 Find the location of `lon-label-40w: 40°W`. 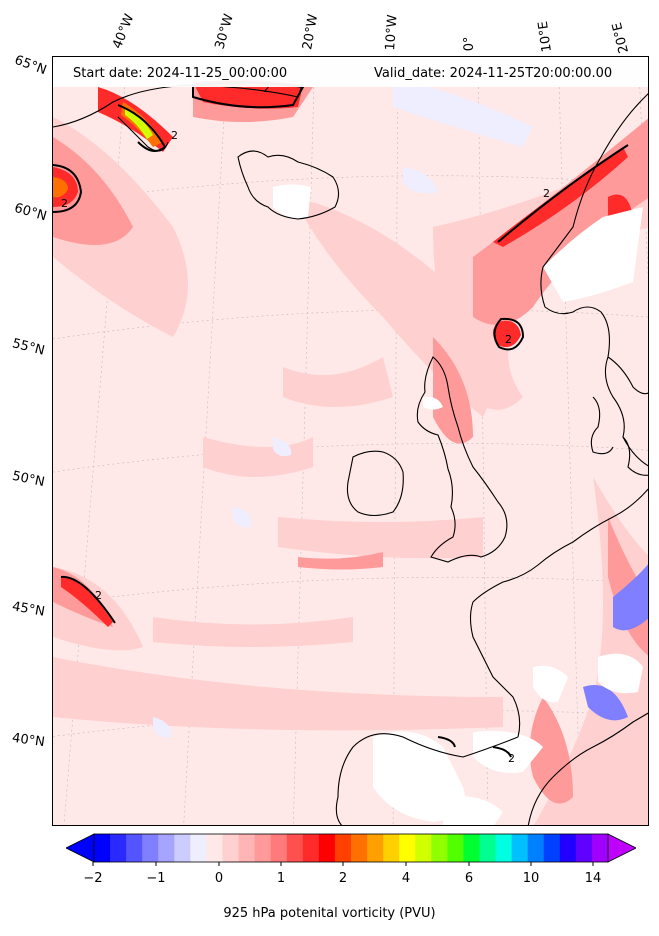

lon-label-40w: 40°W is located at coordinates (124, 31).